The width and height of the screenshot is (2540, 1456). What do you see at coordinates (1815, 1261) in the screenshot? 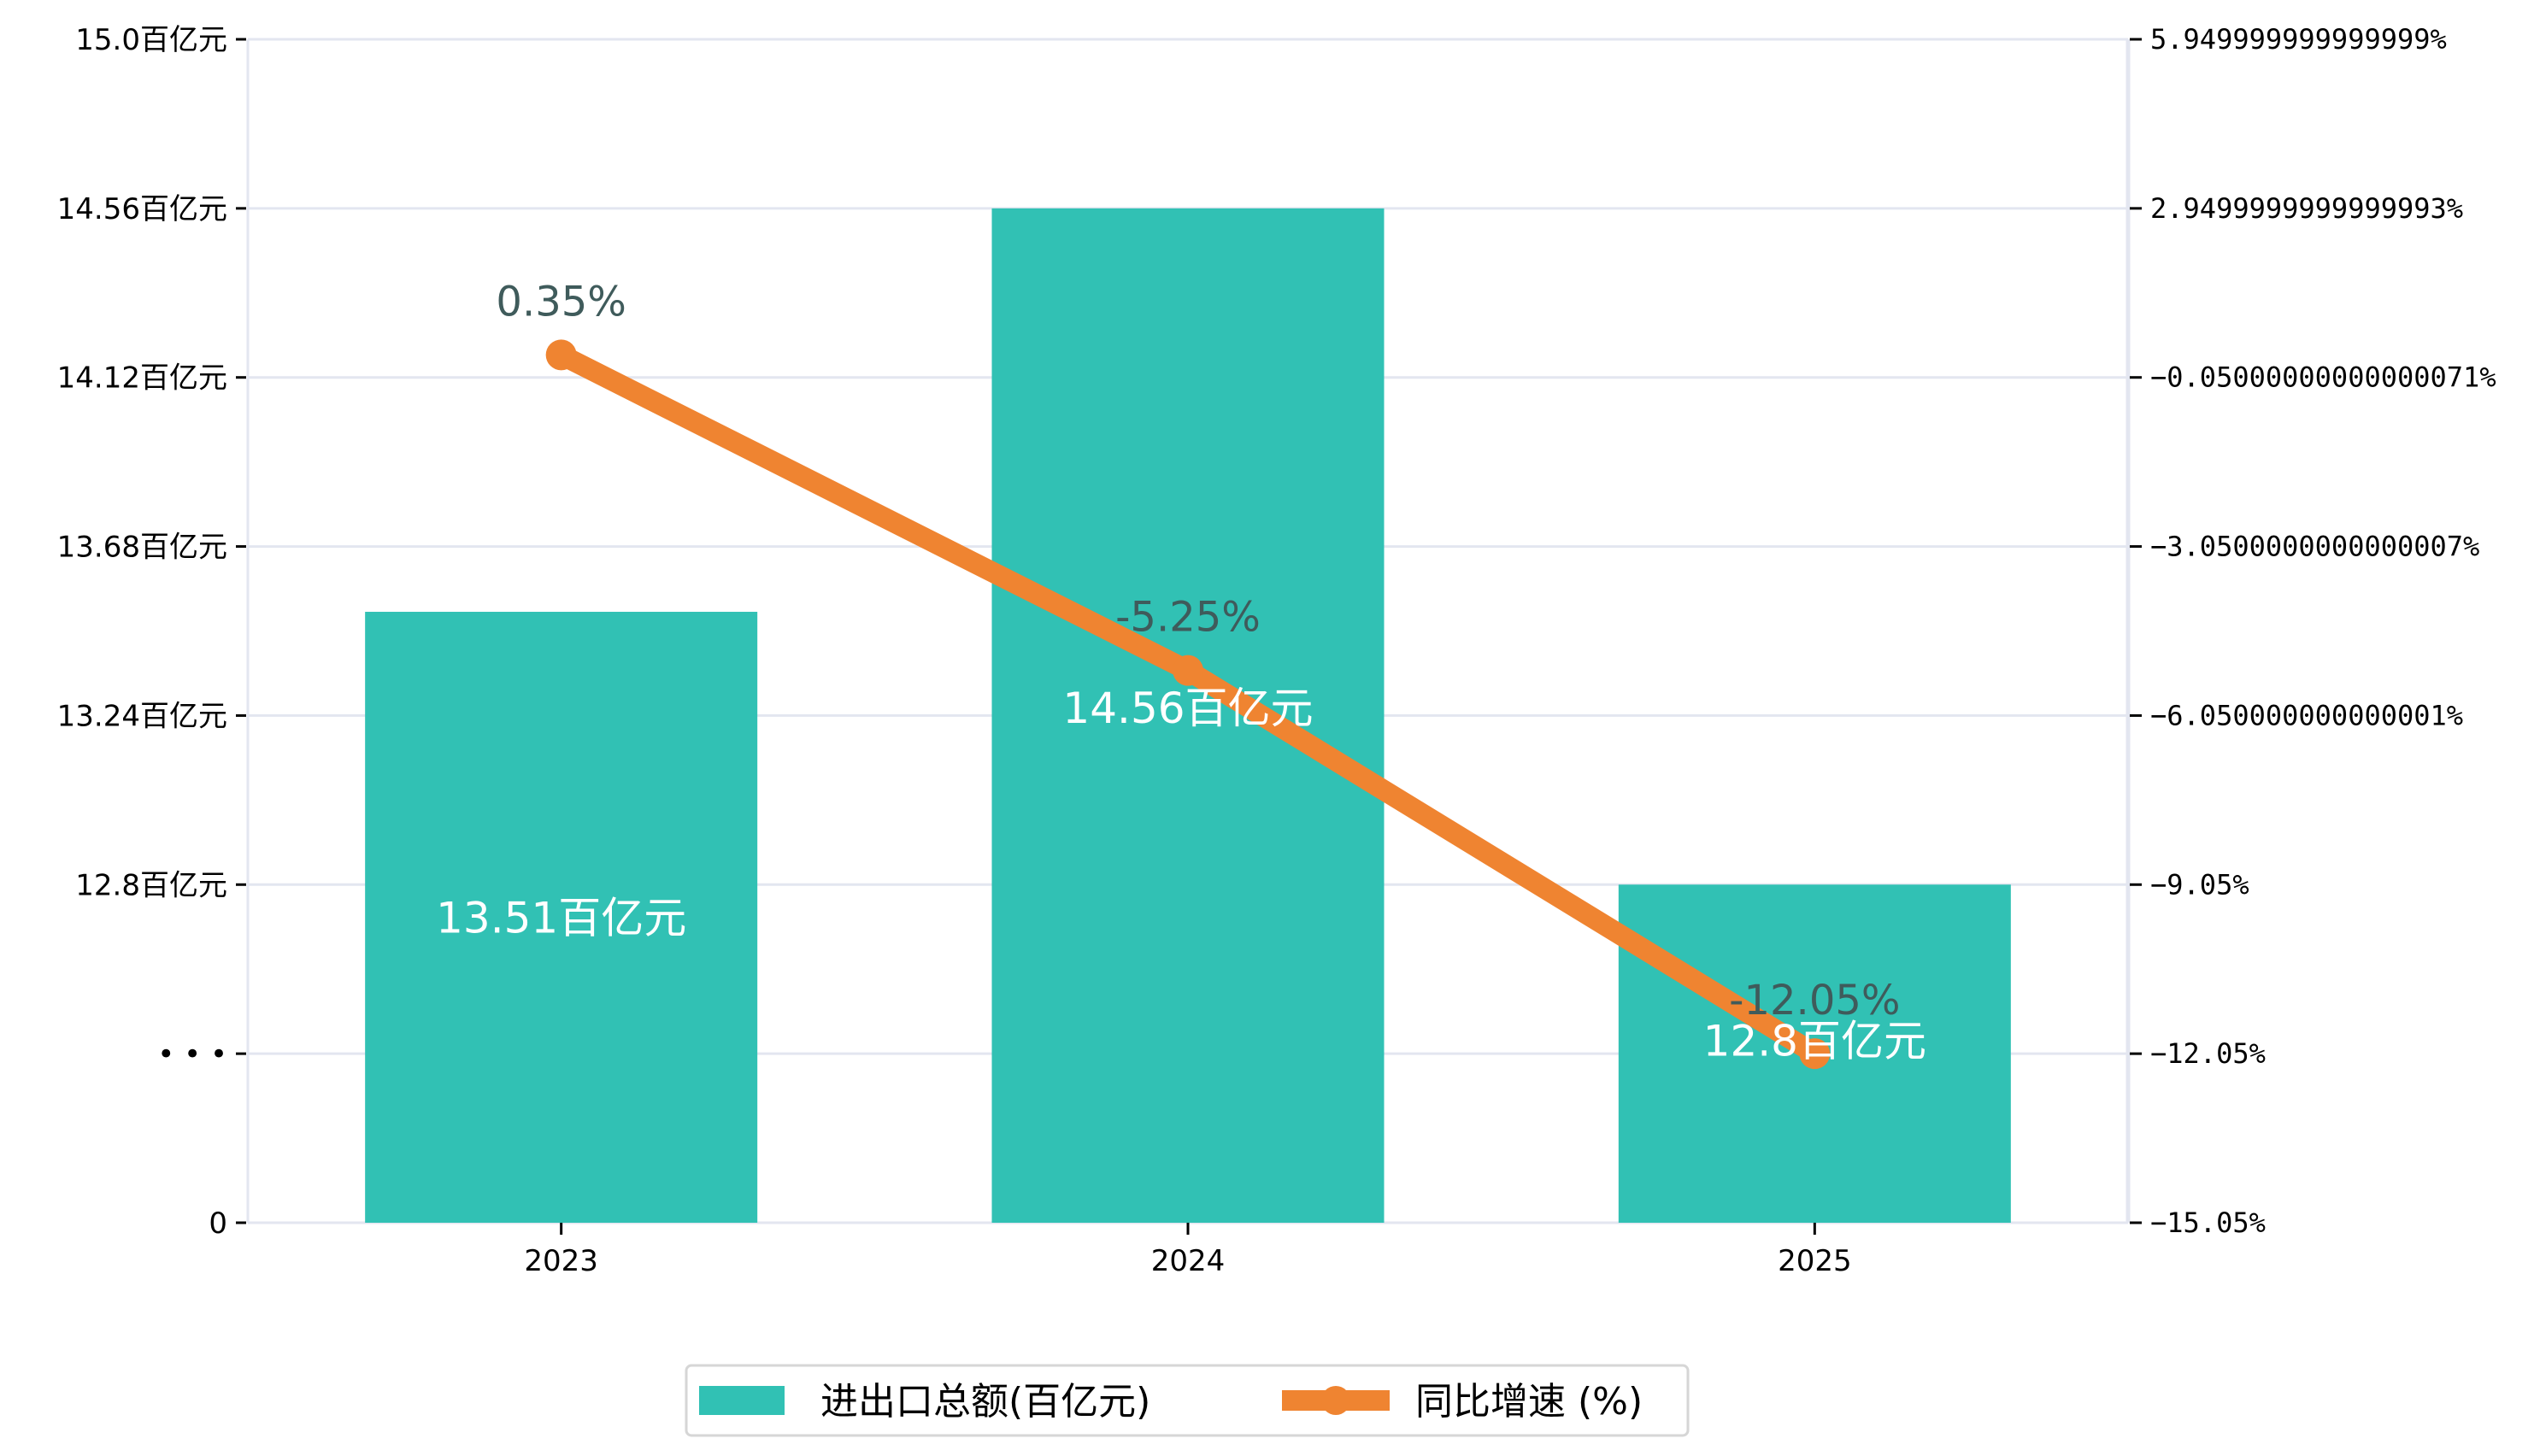
I see `x-tick-label: 2025` at bounding box center [1815, 1261].